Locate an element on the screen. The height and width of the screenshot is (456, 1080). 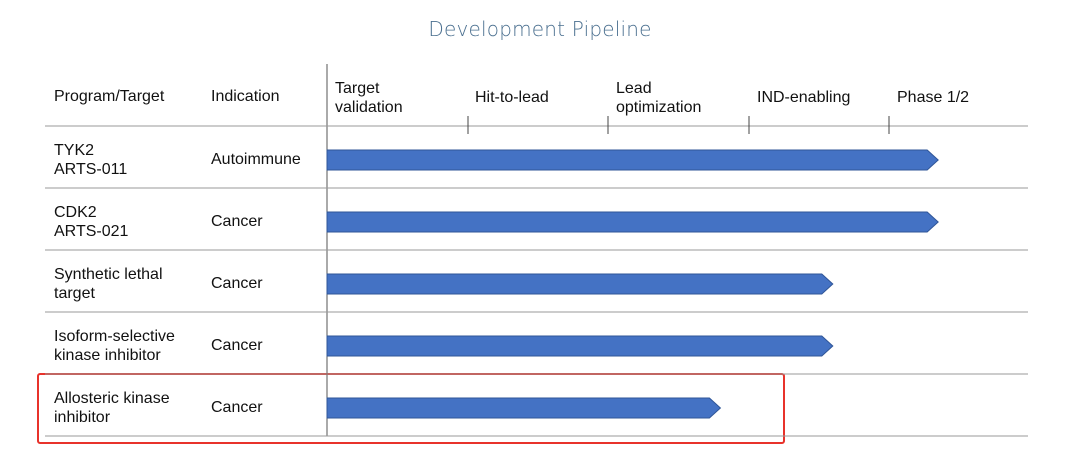
stage-label: IND-enabling is located at coordinates (803, 97).